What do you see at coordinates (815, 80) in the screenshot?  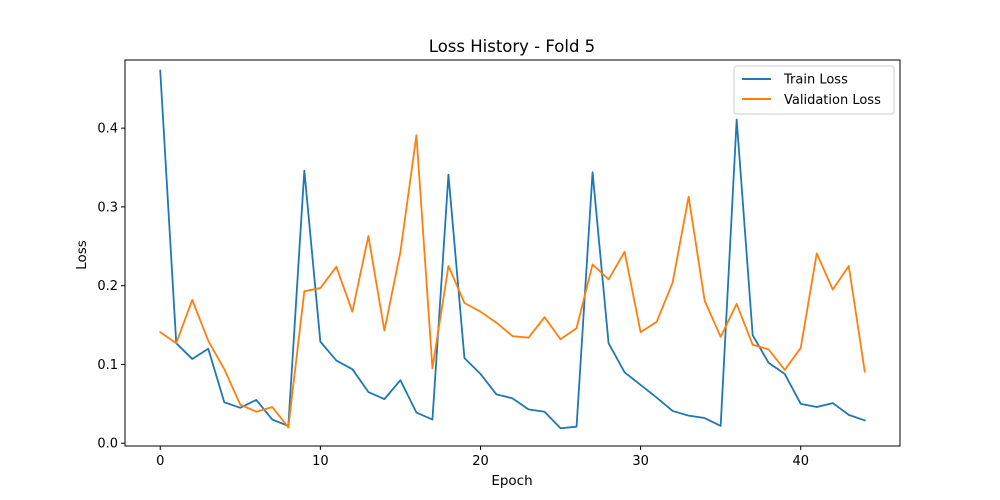 I see `legend-label-train-loss: Train Loss` at bounding box center [815, 80].